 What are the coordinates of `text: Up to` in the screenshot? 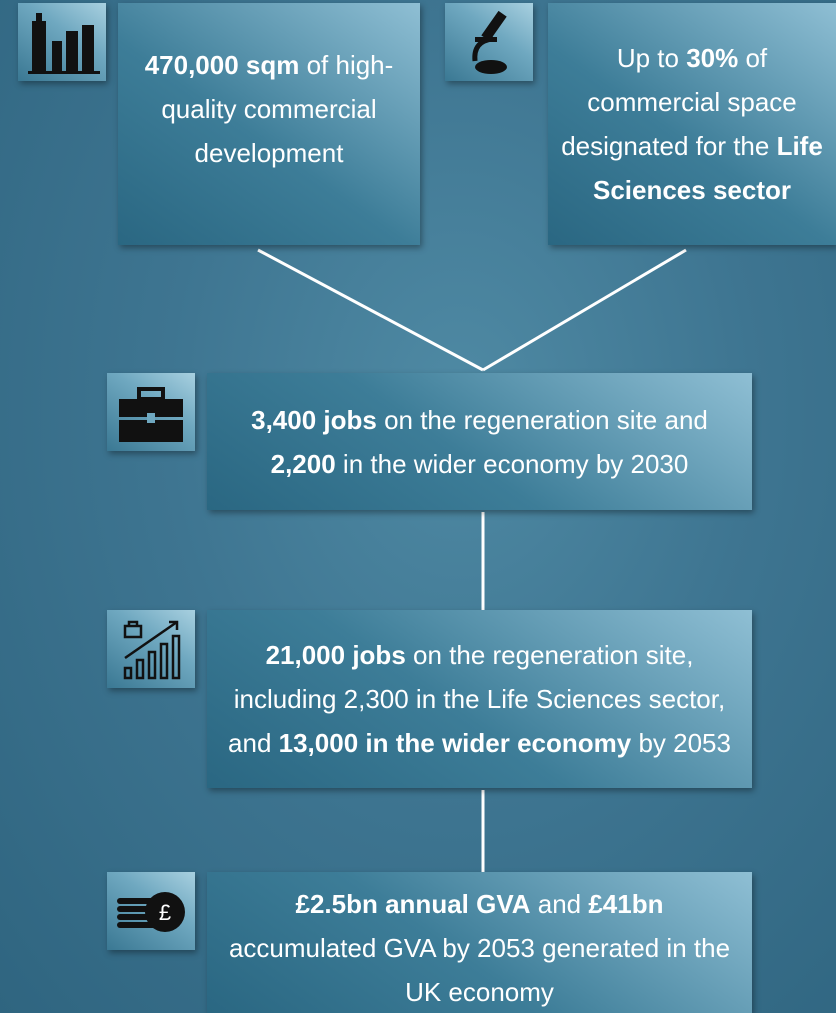 It's located at (651, 58).